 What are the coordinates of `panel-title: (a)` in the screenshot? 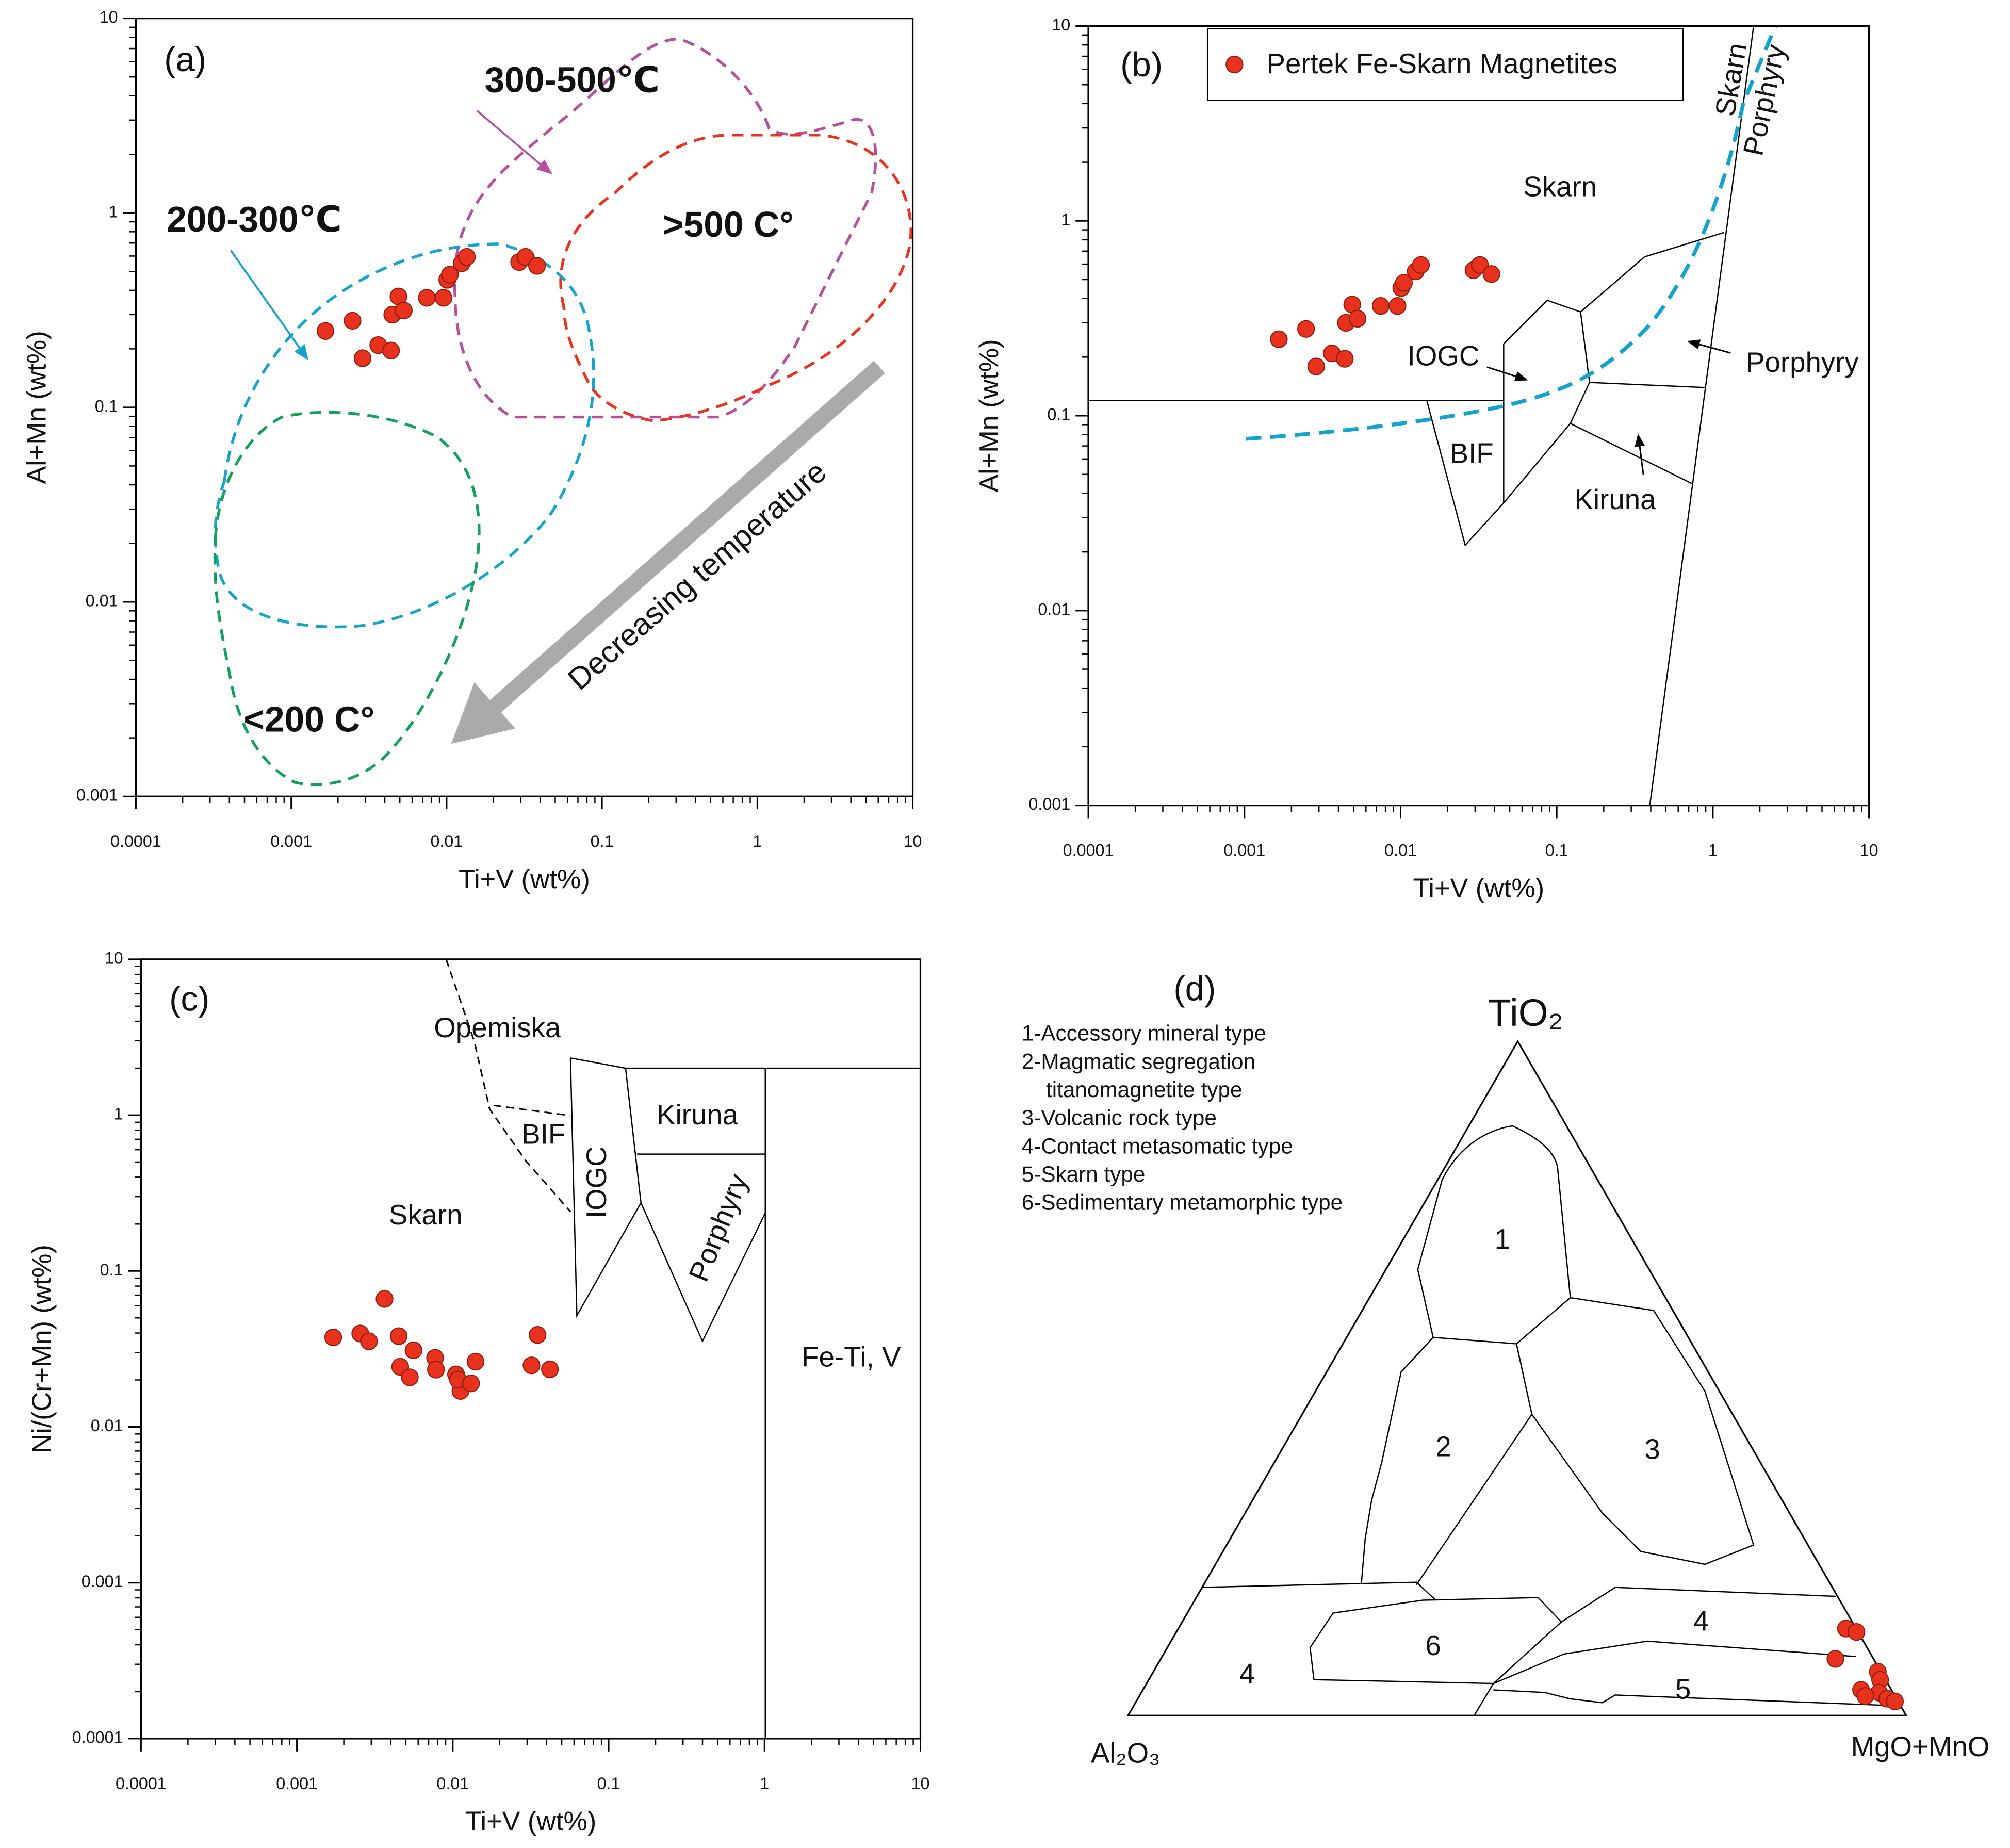 It's located at (185, 59).